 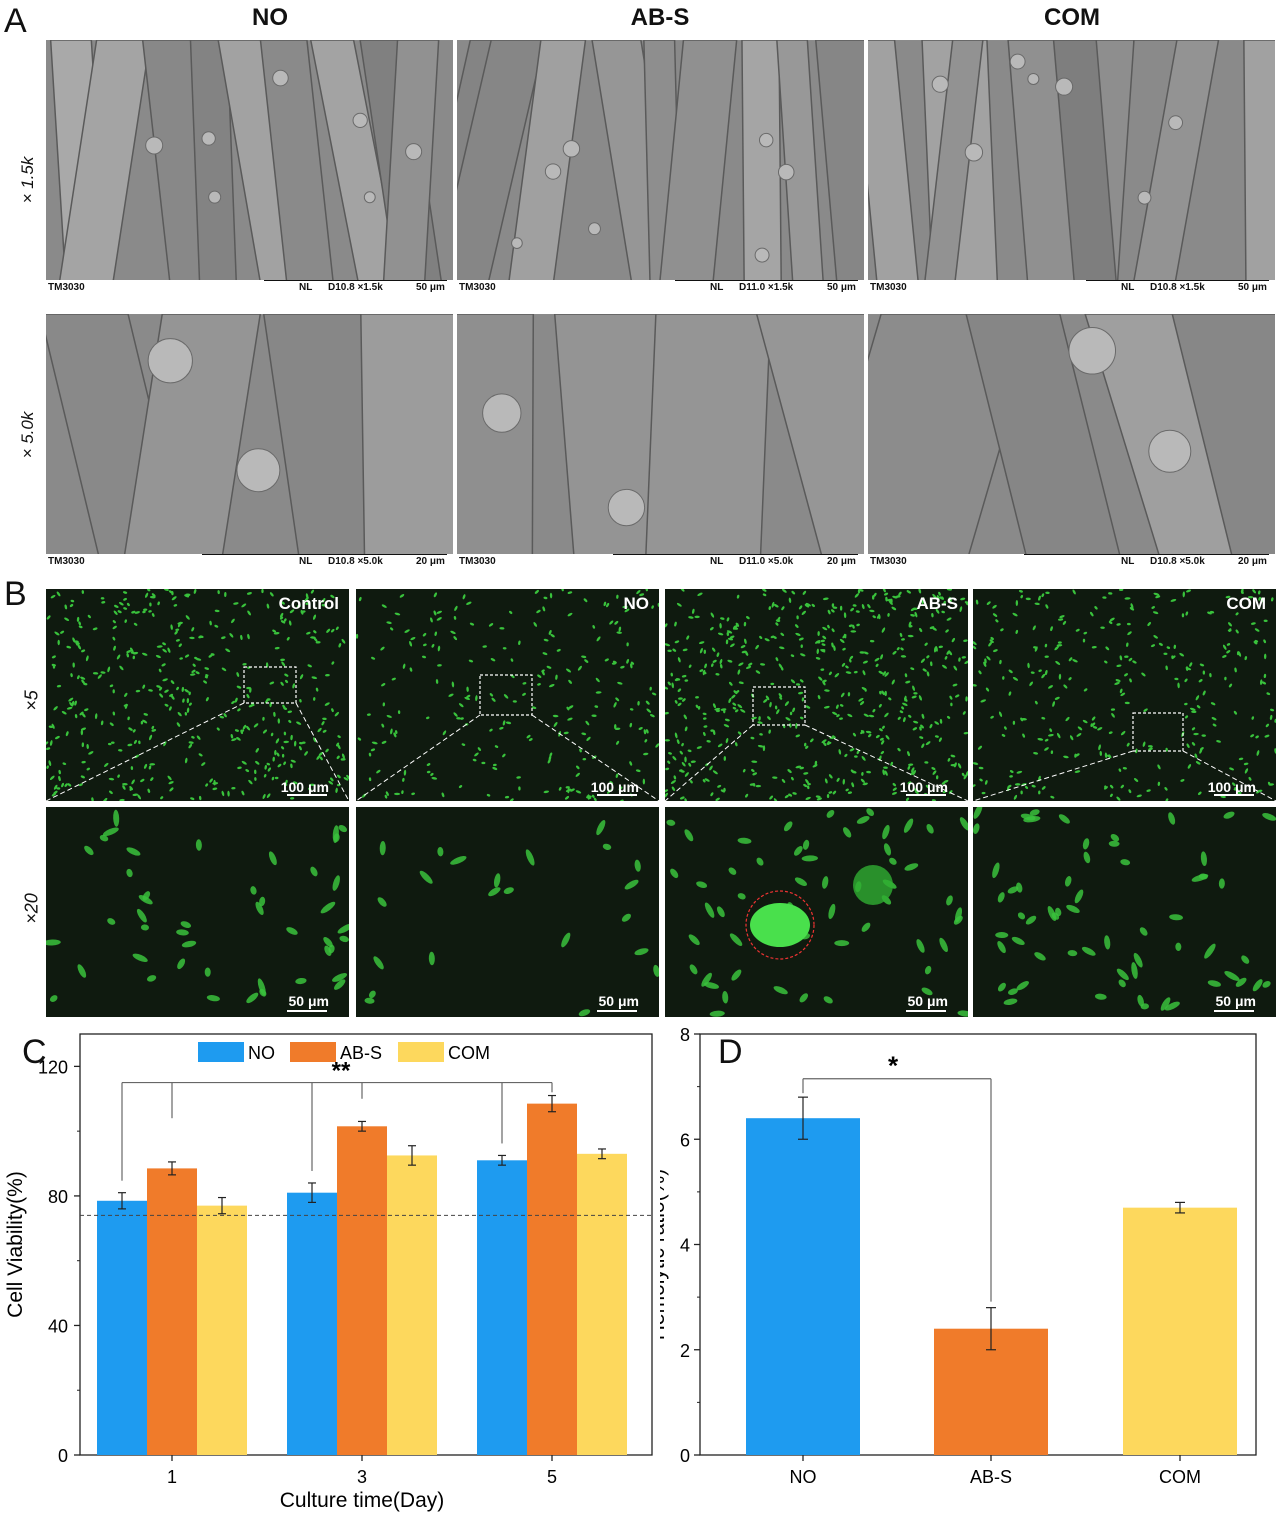 I want to click on fluorescence-image: AB-S 100 μm, so click(x=816, y=695).